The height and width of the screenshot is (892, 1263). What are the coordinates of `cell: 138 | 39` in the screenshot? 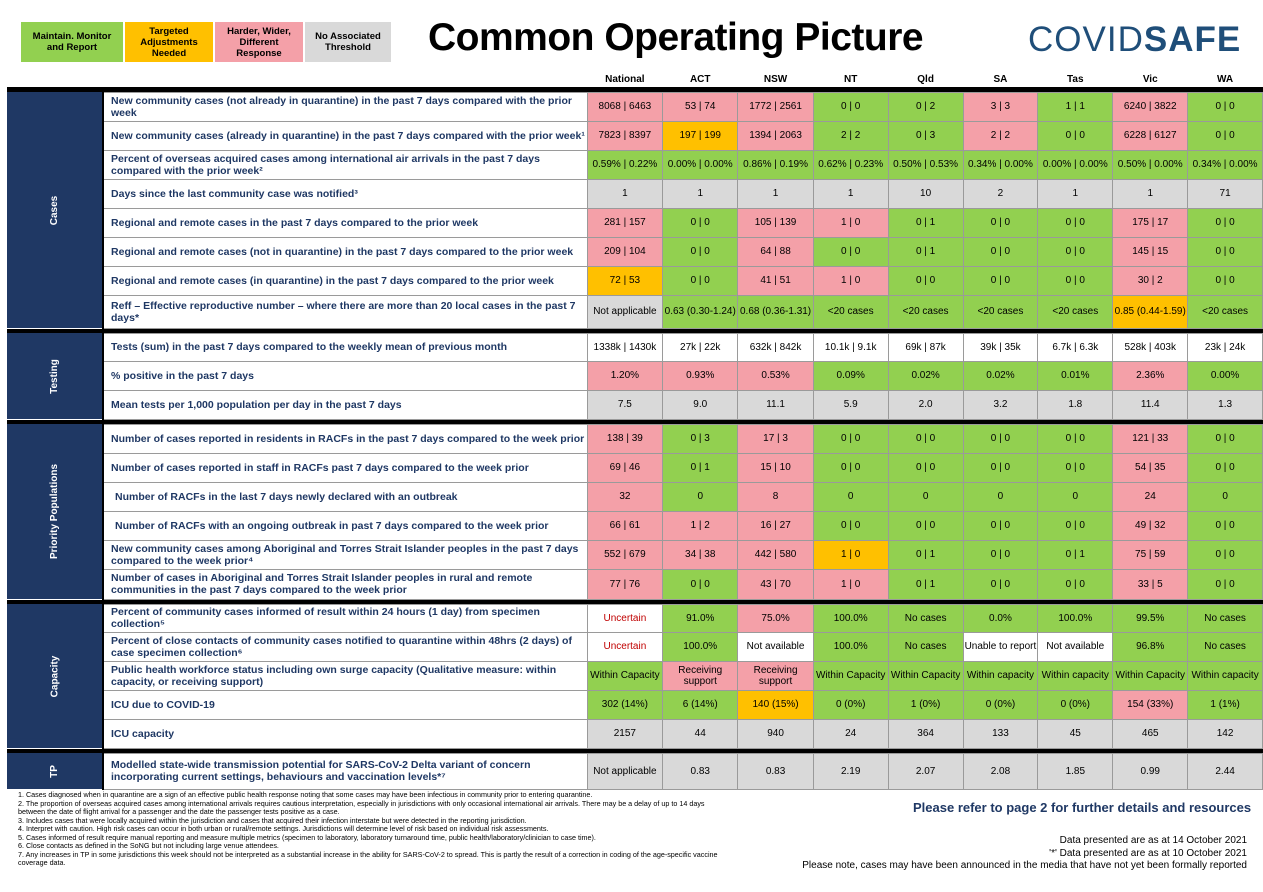 It's located at (625, 438).